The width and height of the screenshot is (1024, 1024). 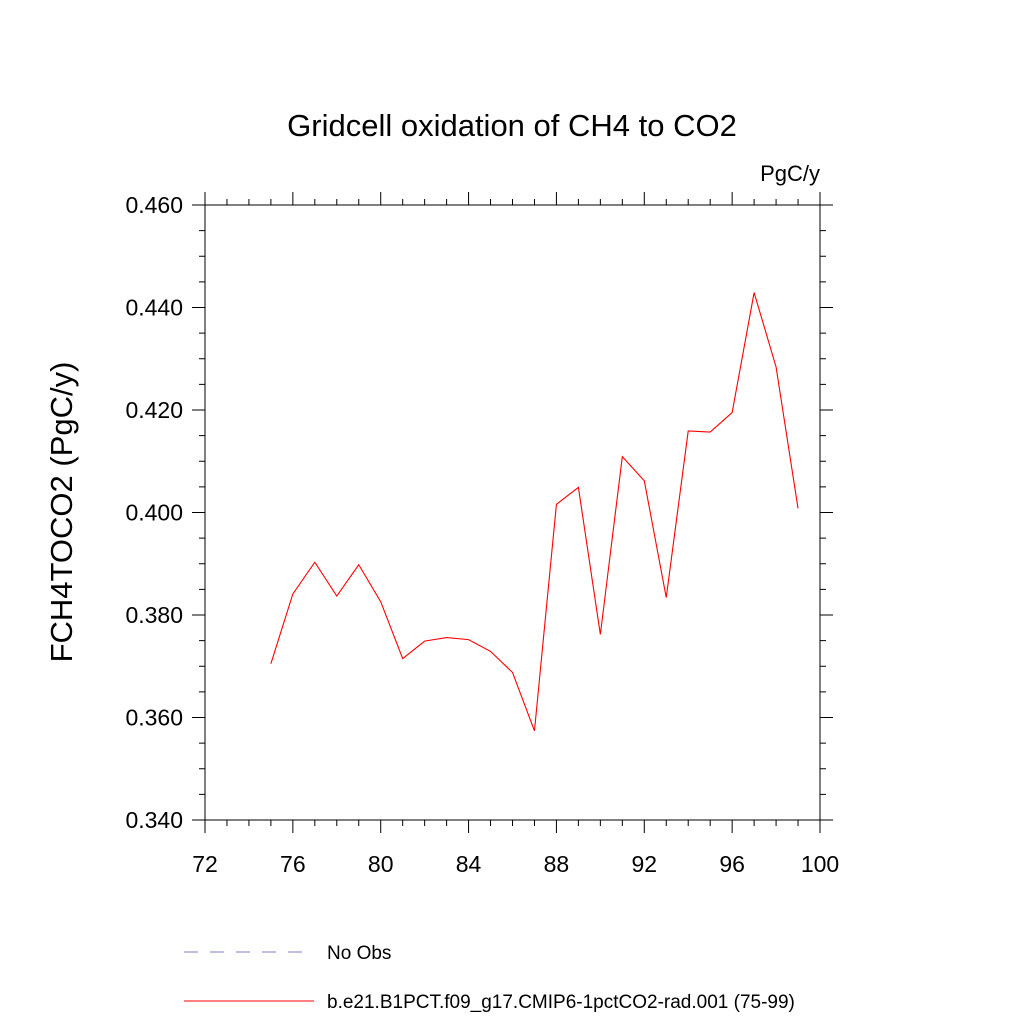 What do you see at coordinates (469, 864) in the screenshot?
I see `x-tick-label: 84` at bounding box center [469, 864].